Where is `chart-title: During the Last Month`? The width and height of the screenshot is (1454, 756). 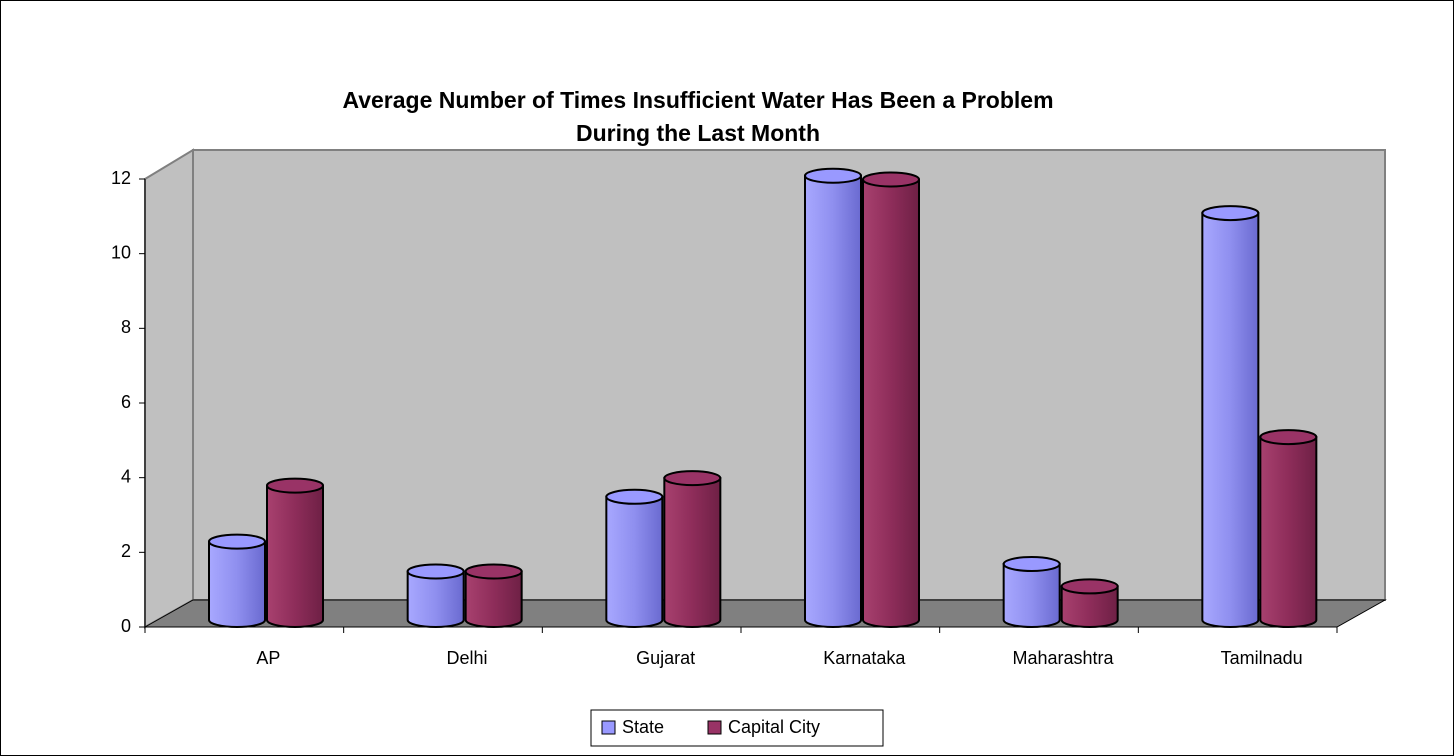 chart-title: During the Last Month is located at coordinates (698, 133).